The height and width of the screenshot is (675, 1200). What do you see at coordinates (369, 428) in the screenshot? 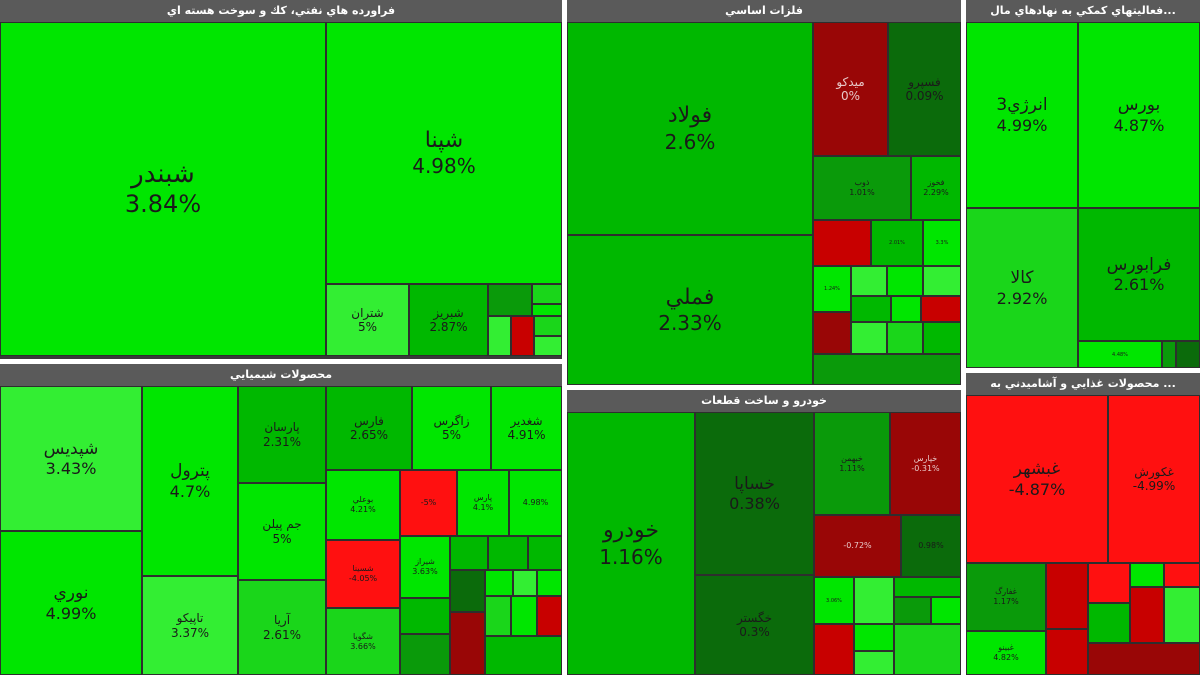
I see `tile-fars: فارس 2.65%` at bounding box center [369, 428].